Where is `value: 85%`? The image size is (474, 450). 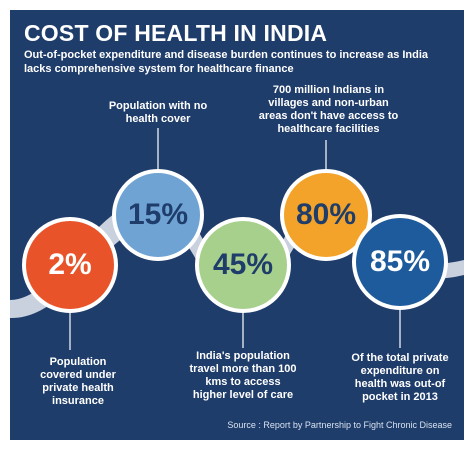 value: 85% is located at coordinates (400, 261).